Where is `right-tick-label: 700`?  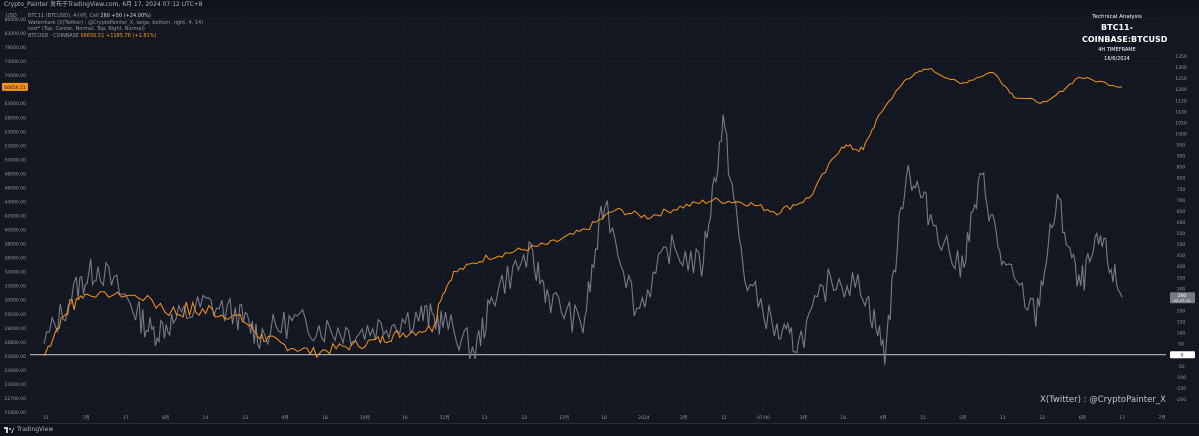 right-tick-label: 700 is located at coordinates (1181, 201).